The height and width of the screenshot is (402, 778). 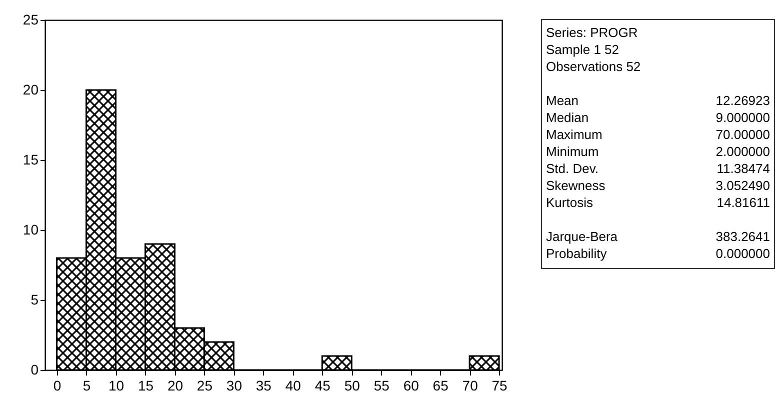 What do you see at coordinates (30, 90) in the screenshot?
I see `y-tick-label: 20` at bounding box center [30, 90].